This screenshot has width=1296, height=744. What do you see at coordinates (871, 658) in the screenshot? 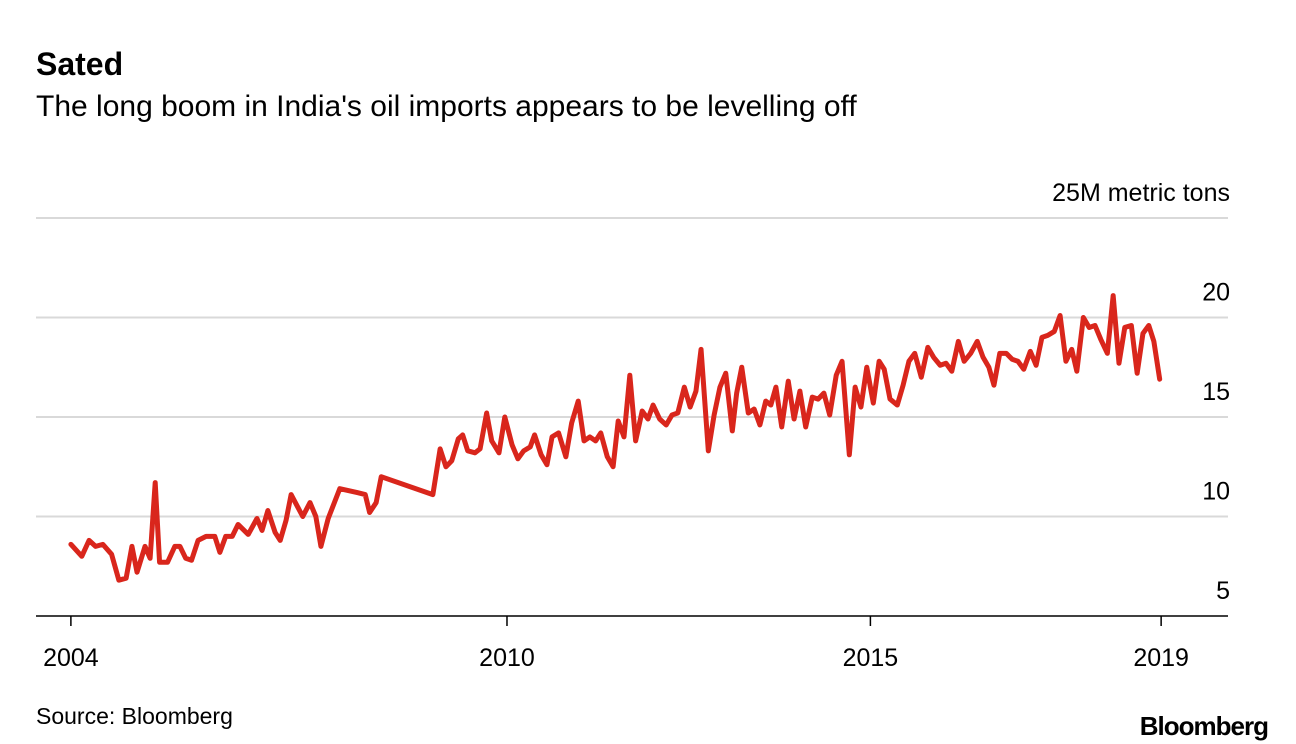
I see `x-tick-label: 2015` at bounding box center [871, 658].